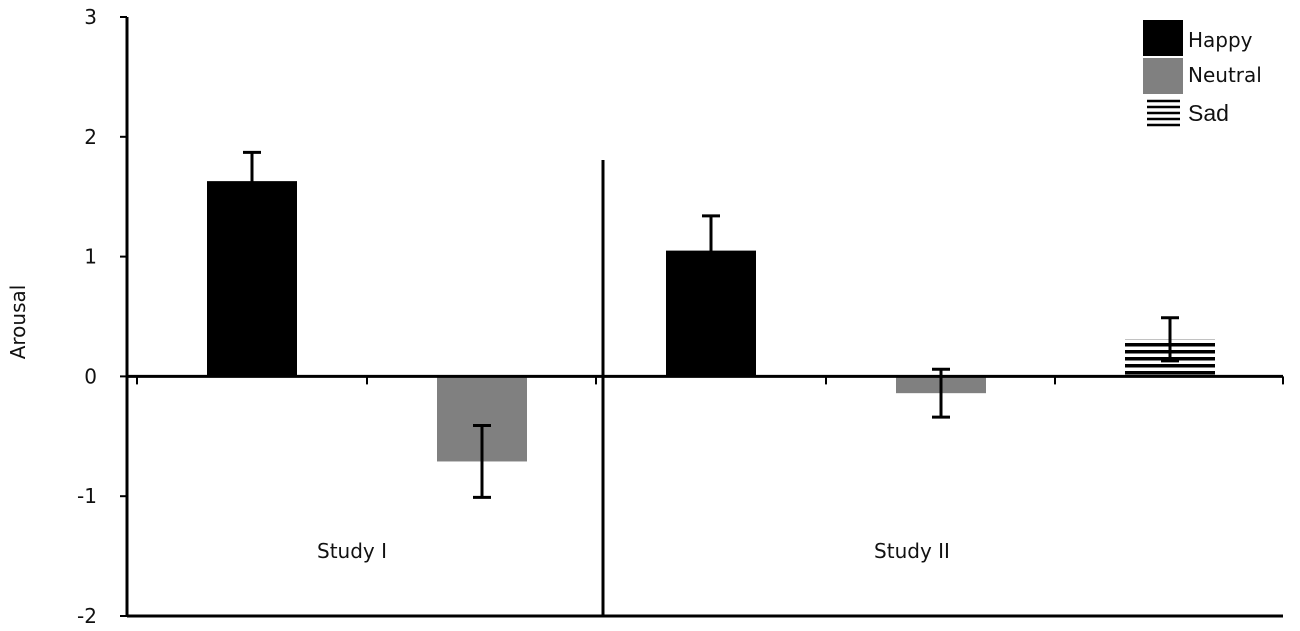  I want to click on y-tick-label: -2, so click(87, 616).